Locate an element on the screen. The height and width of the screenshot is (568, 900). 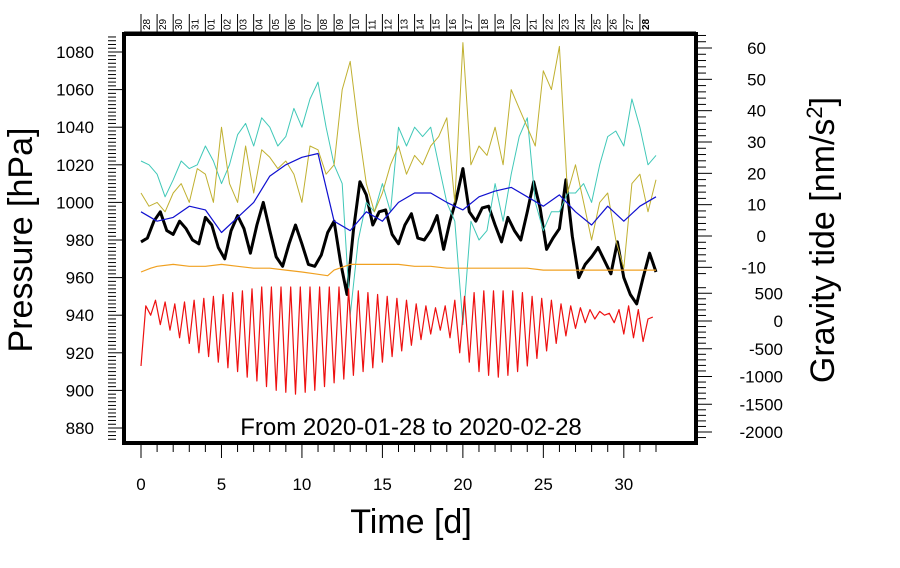
x-tick-label: 10 is located at coordinates (301, 484).